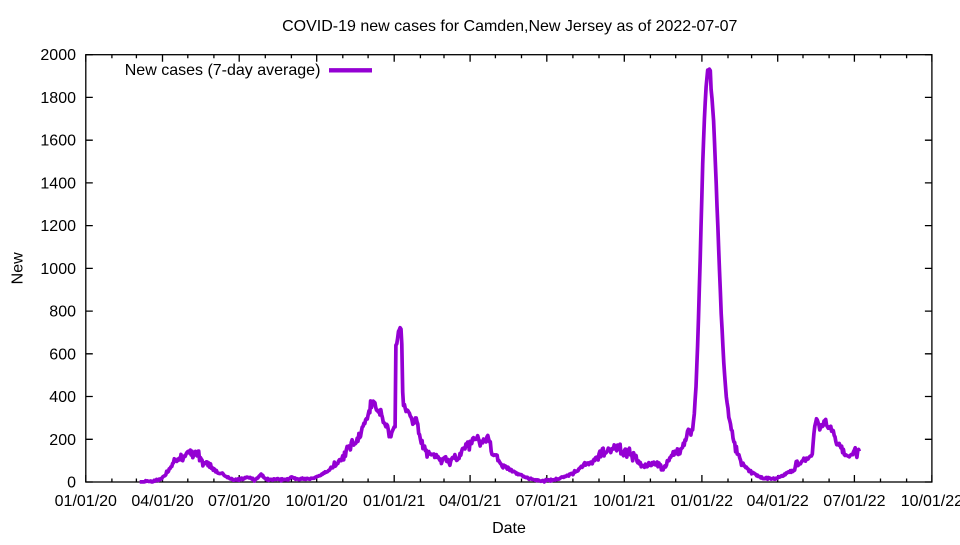 The image size is (960, 545). Describe the element at coordinates (854, 501) in the screenshot. I see `svg-text: 07/01/22` at that location.